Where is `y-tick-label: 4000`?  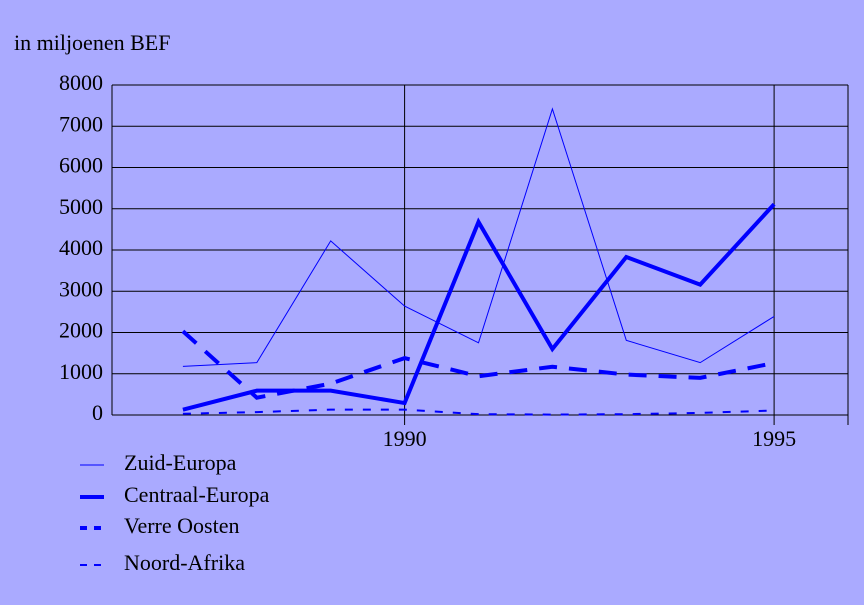
y-tick-label: 4000 is located at coordinates (81, 247).